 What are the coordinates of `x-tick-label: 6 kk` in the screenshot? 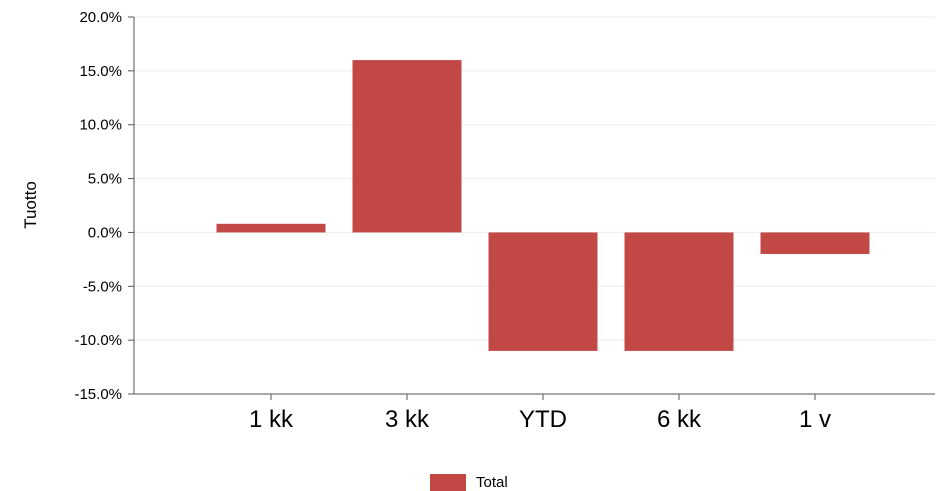 It's located at (679, 419).